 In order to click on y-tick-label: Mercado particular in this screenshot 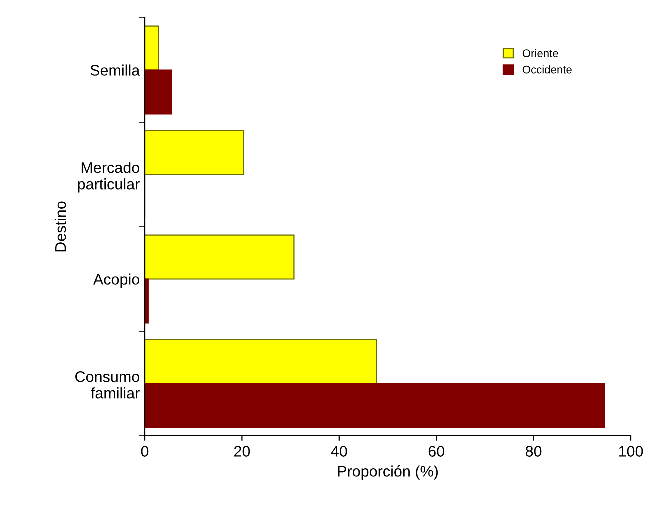, I will do `click(109, 177)`.